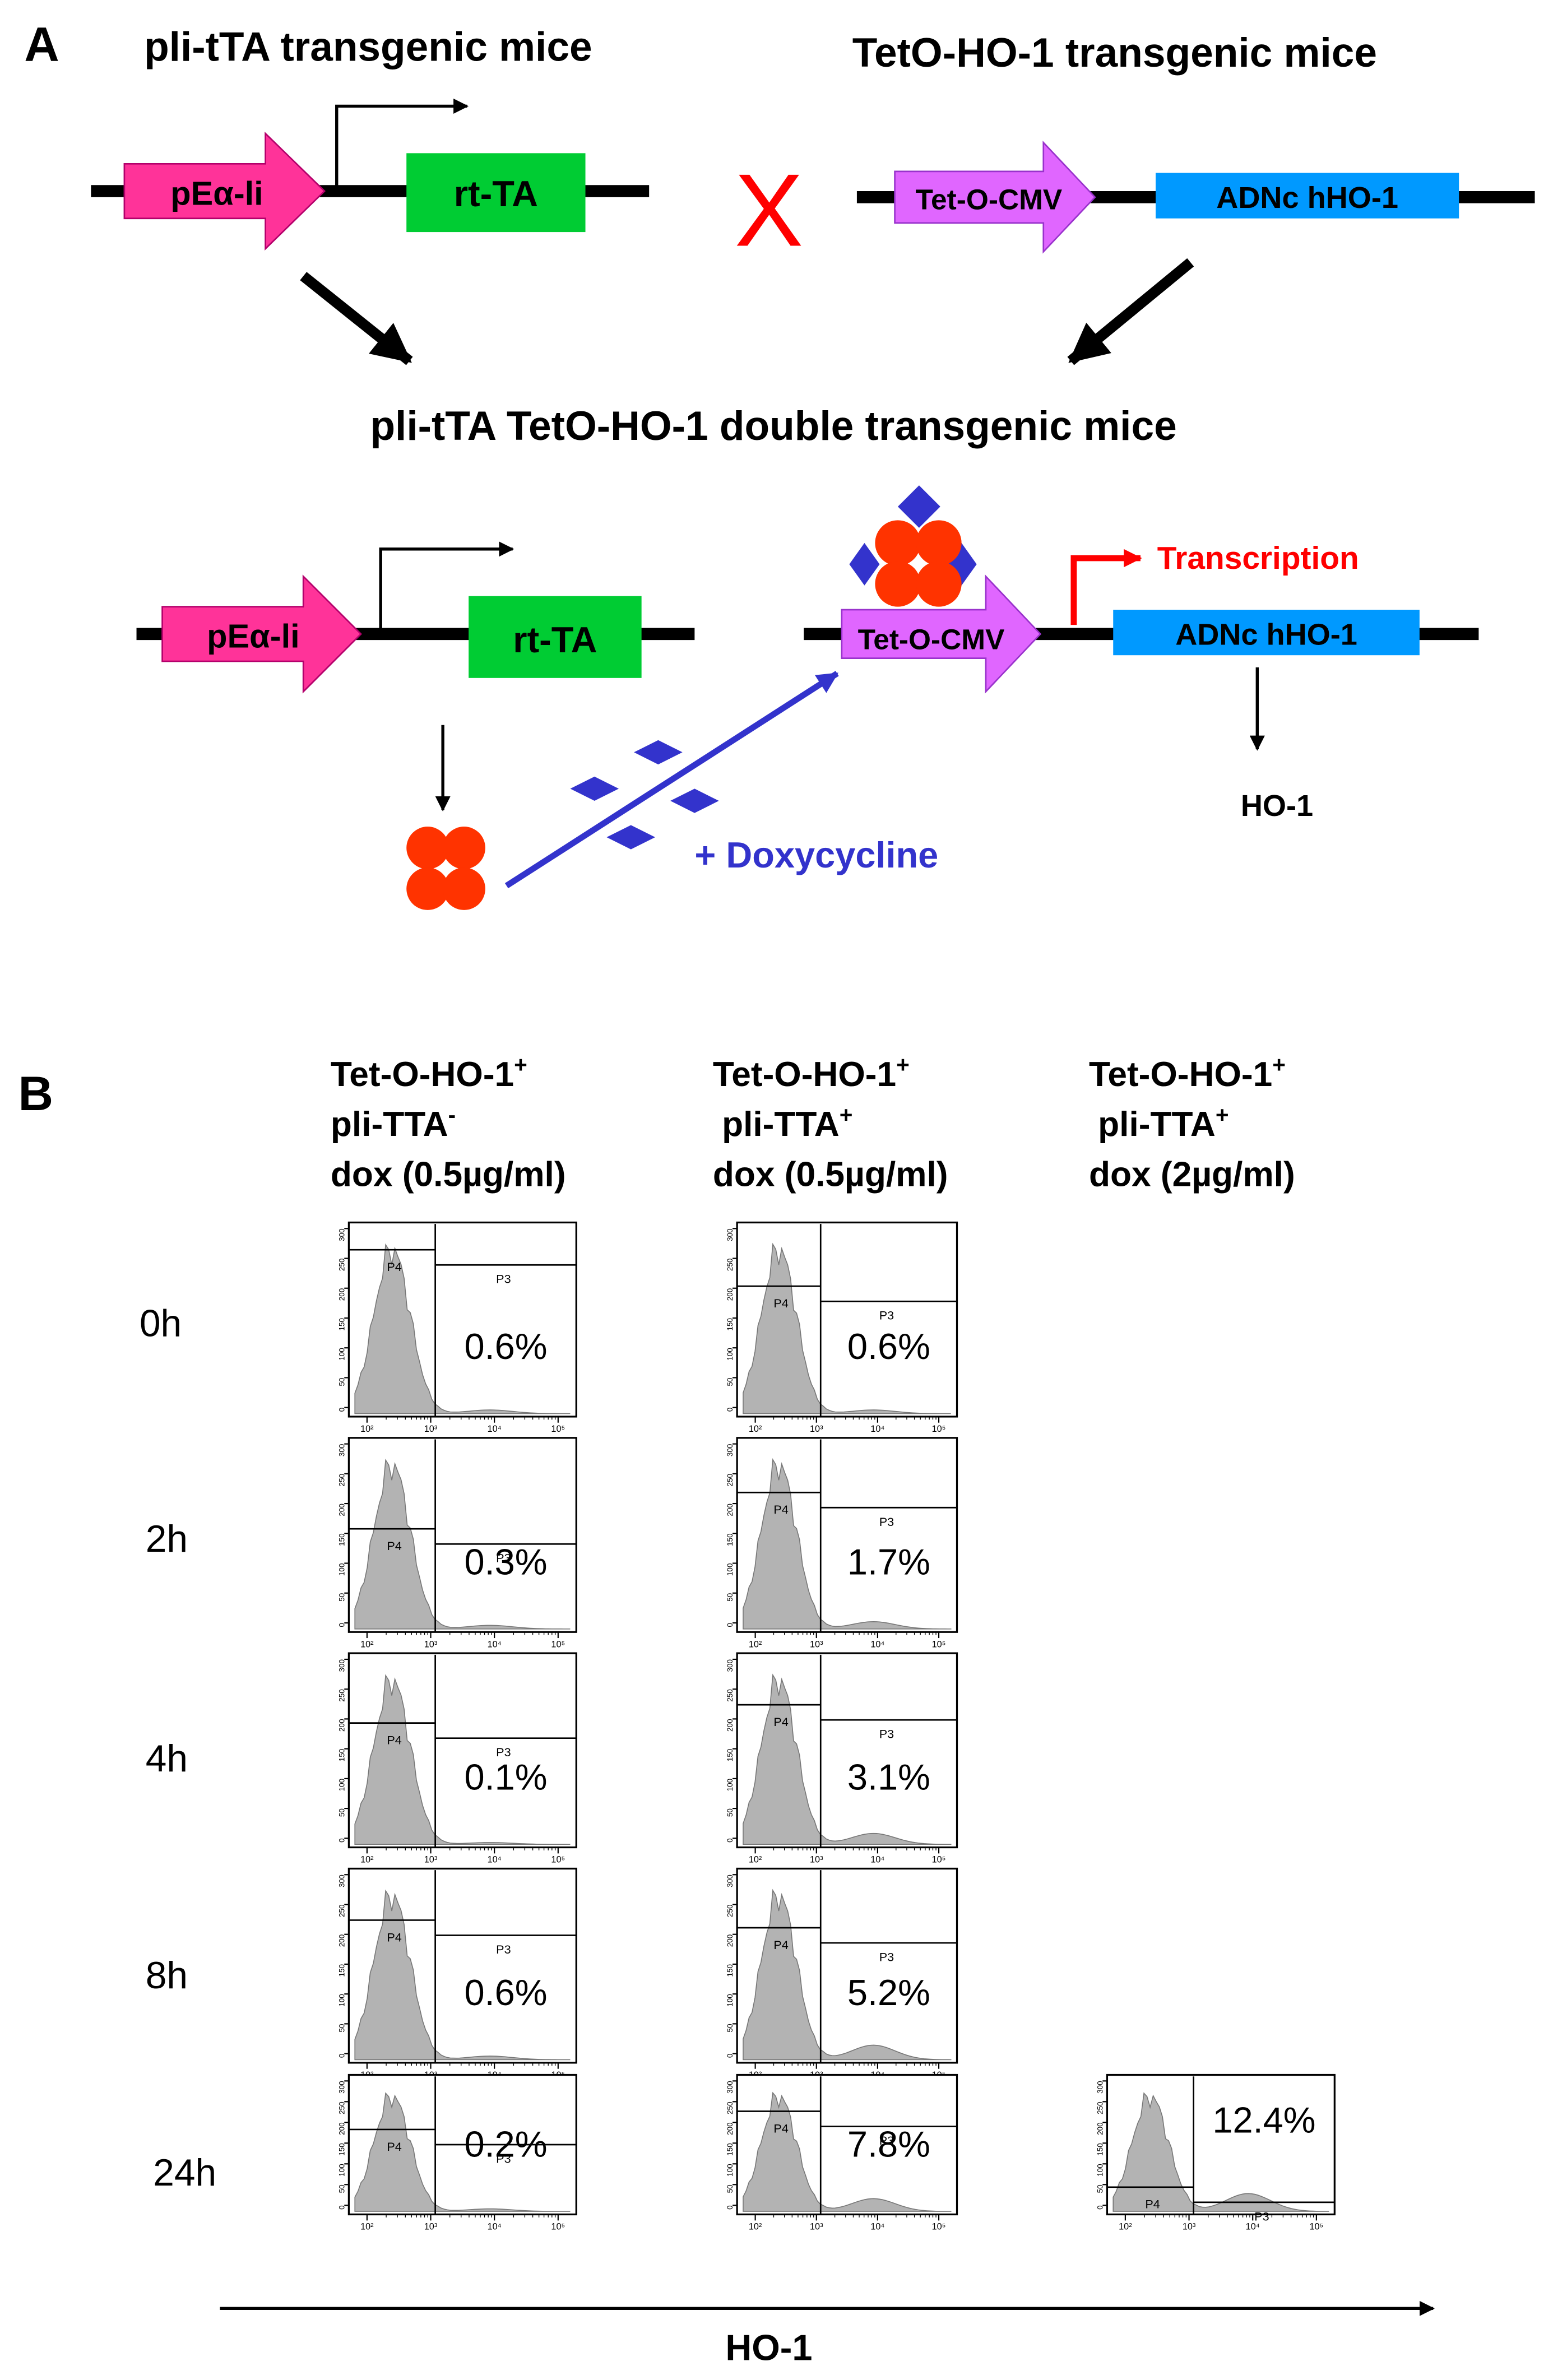 The height and width of the screenshot is (2380, 1553). What do you see at coordinates (41, 44) in the screenshot?
I see `panel-a-label: A` at bounding box center [41, 44].